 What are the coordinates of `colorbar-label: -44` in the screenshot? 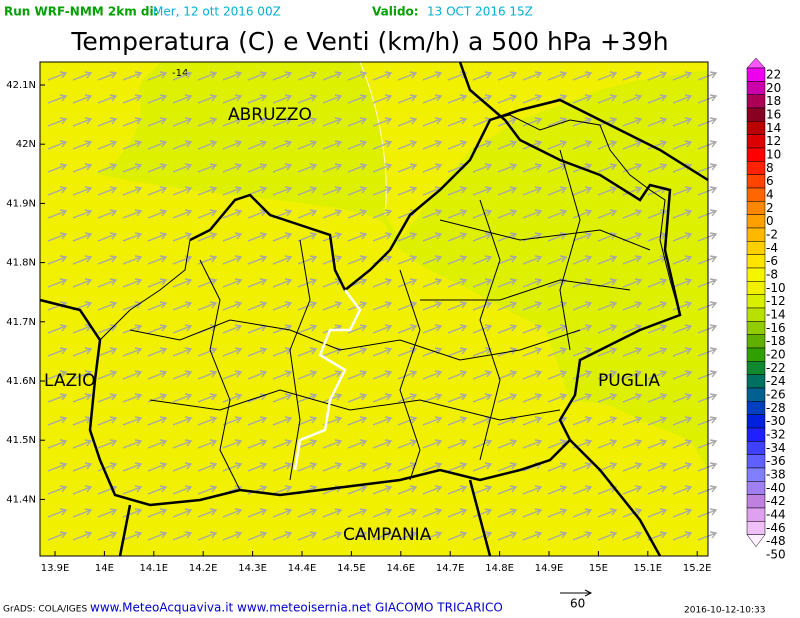 It's located at (776, 515).